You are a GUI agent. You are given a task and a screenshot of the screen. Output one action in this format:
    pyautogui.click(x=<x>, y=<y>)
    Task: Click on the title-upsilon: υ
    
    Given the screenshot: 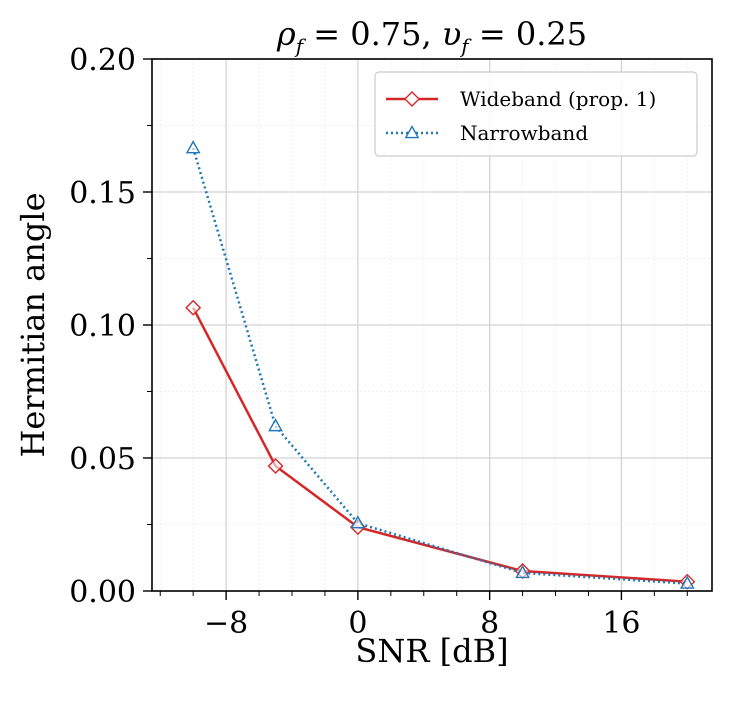 What is the action you would take?
    pyautogui.click(x=451, y=34)
    